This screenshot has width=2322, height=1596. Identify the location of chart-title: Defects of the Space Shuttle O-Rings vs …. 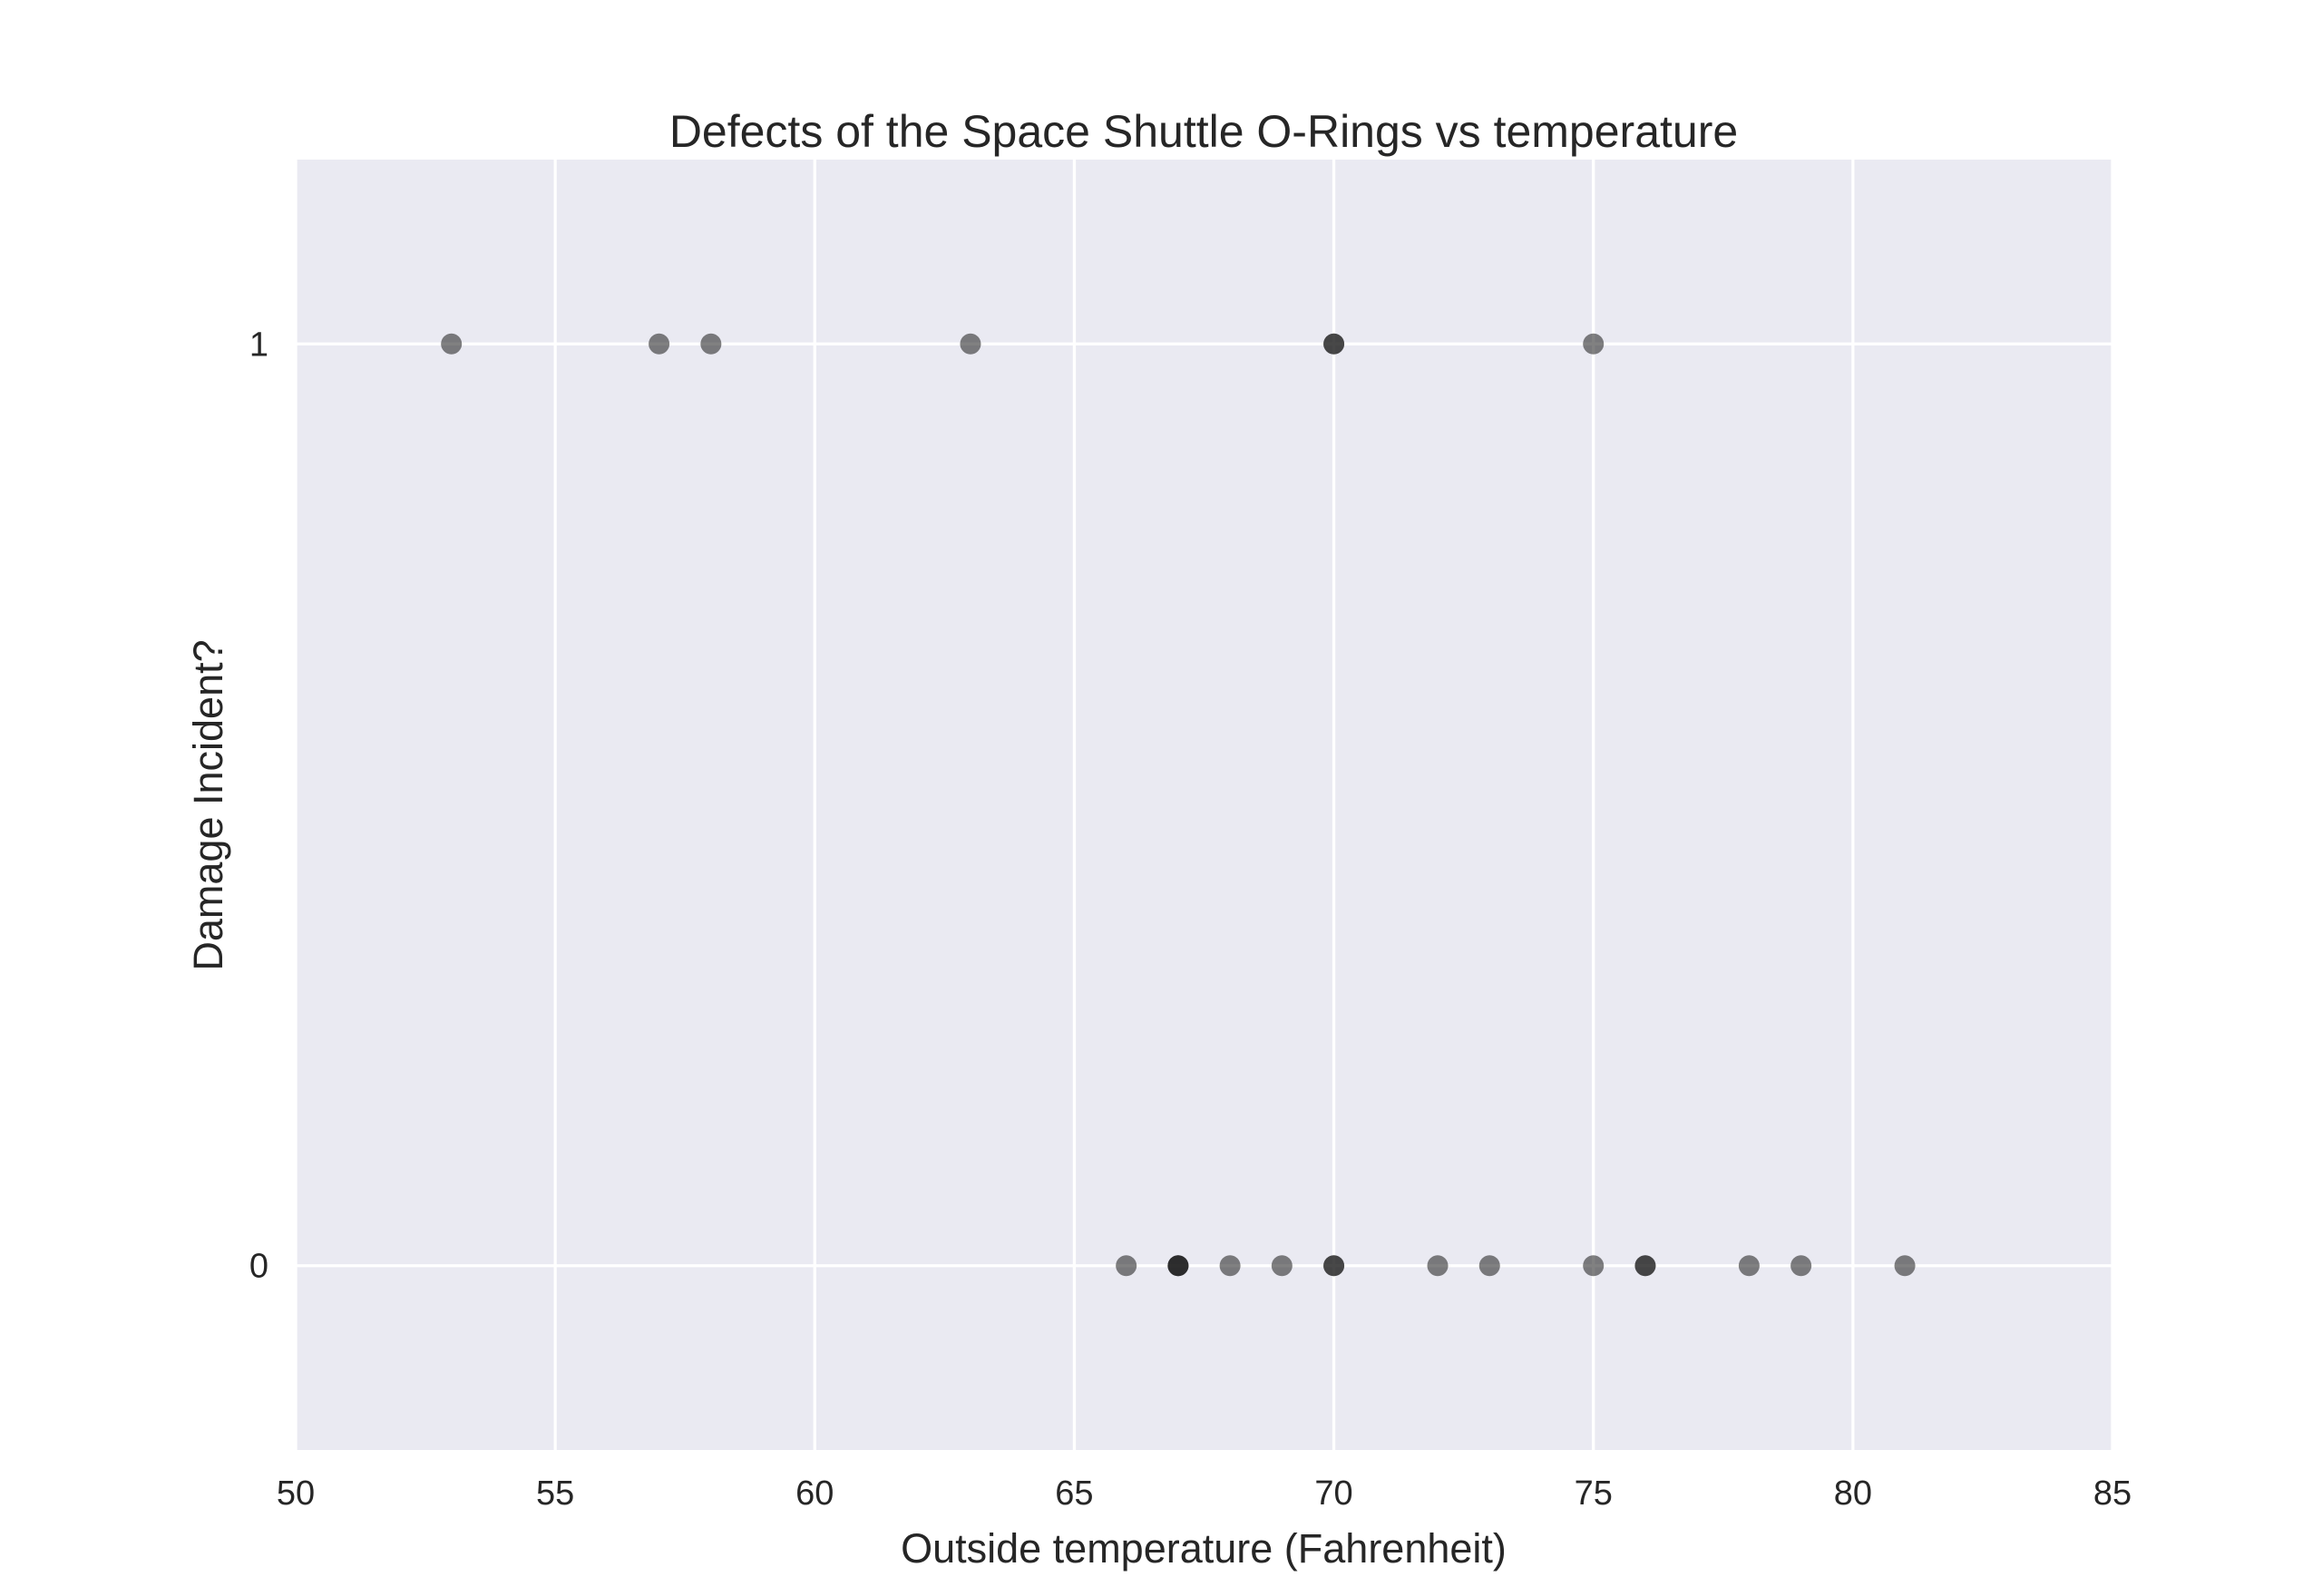
(1203, 131).